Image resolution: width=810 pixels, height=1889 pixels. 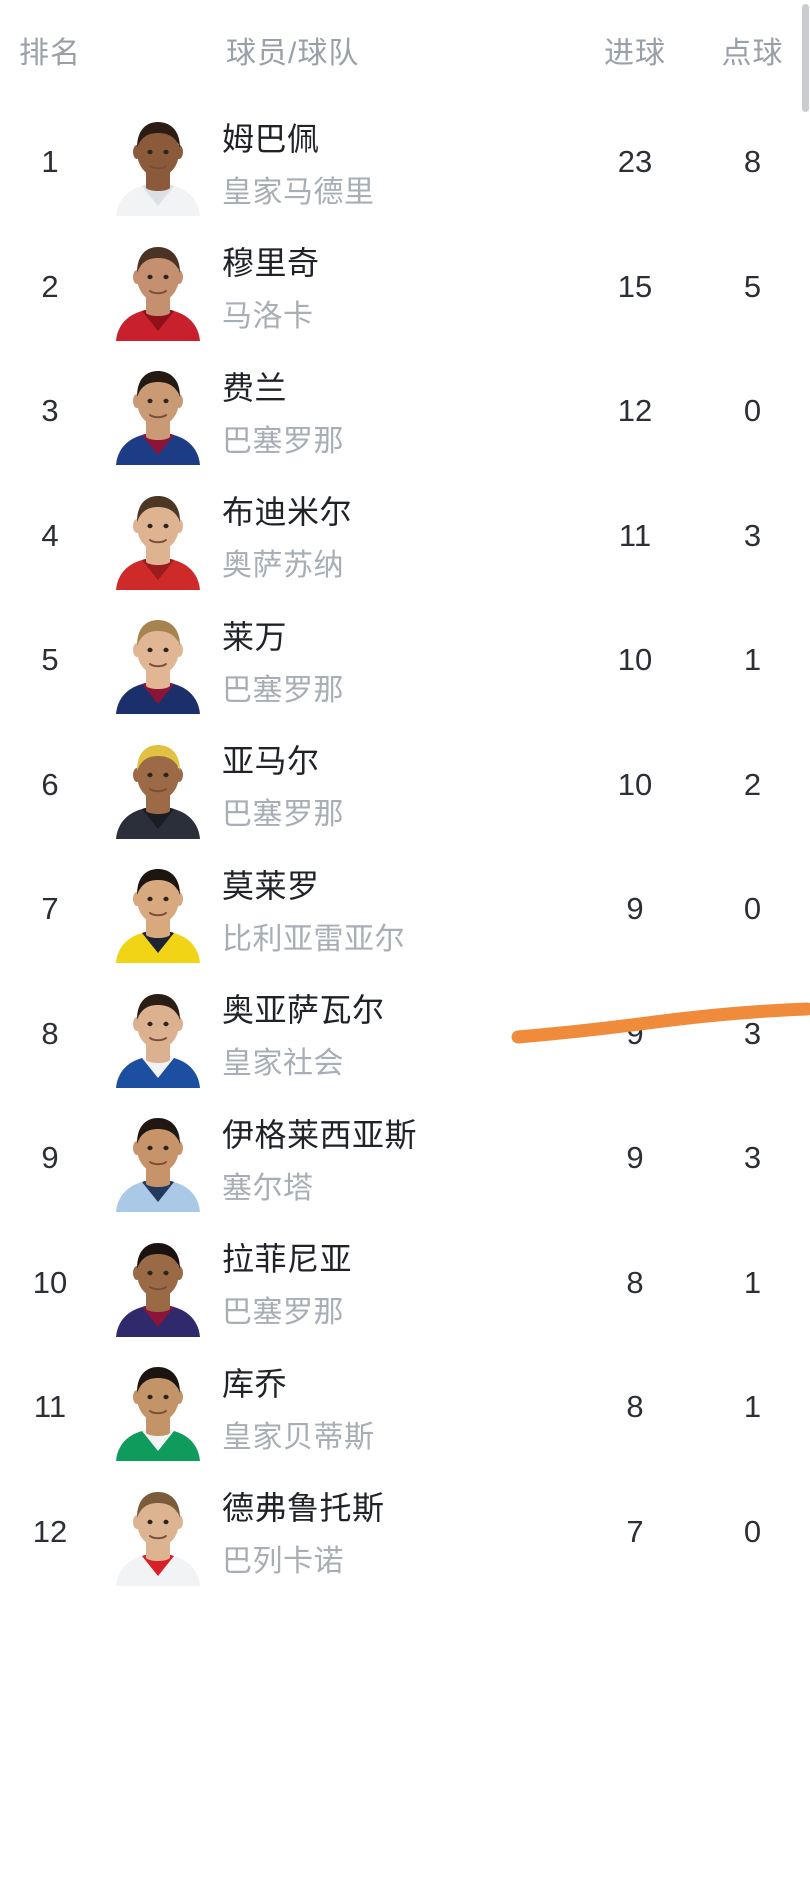 I want to click on row-player-cell: 姆巴佩 皇家马德里, so click(x=337, y=162).